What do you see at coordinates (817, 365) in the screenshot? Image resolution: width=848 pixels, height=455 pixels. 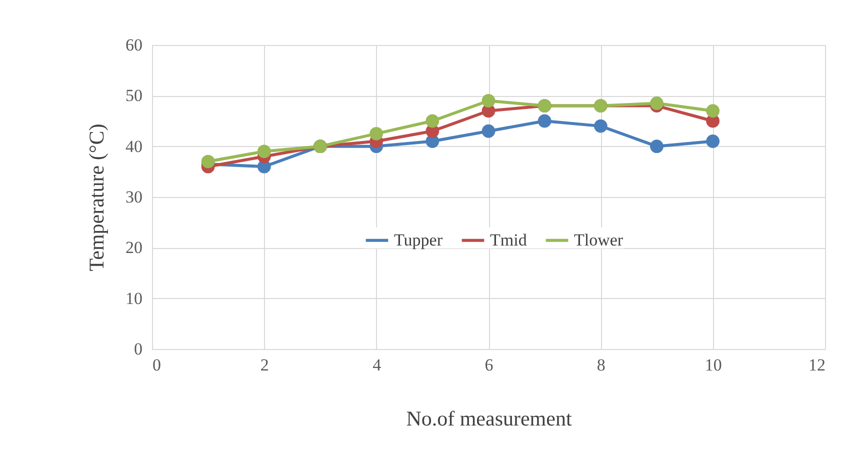 I see `x-tick-label: 12` at bounding box center [817, 365].